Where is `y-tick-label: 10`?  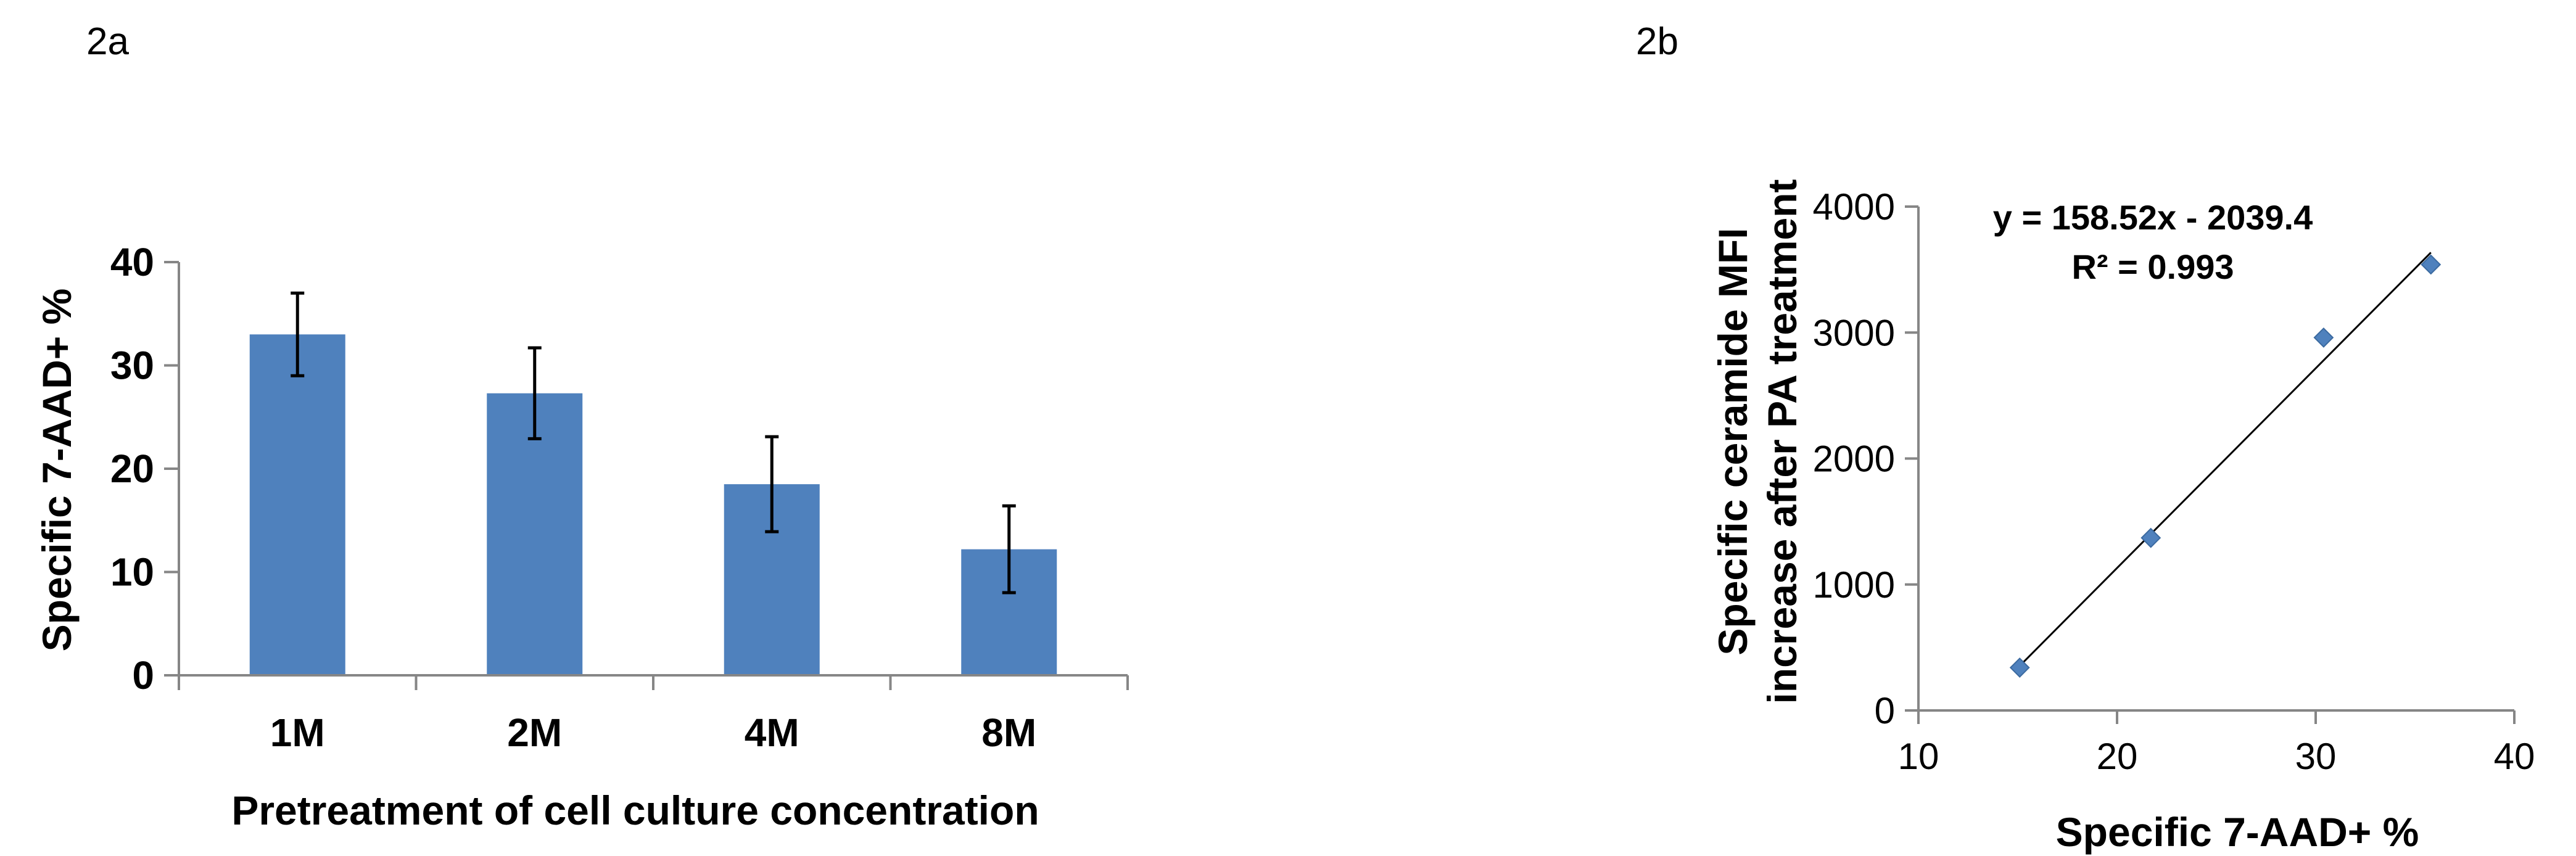 y-tick-label: 10 is located at coordinates (132, 572).